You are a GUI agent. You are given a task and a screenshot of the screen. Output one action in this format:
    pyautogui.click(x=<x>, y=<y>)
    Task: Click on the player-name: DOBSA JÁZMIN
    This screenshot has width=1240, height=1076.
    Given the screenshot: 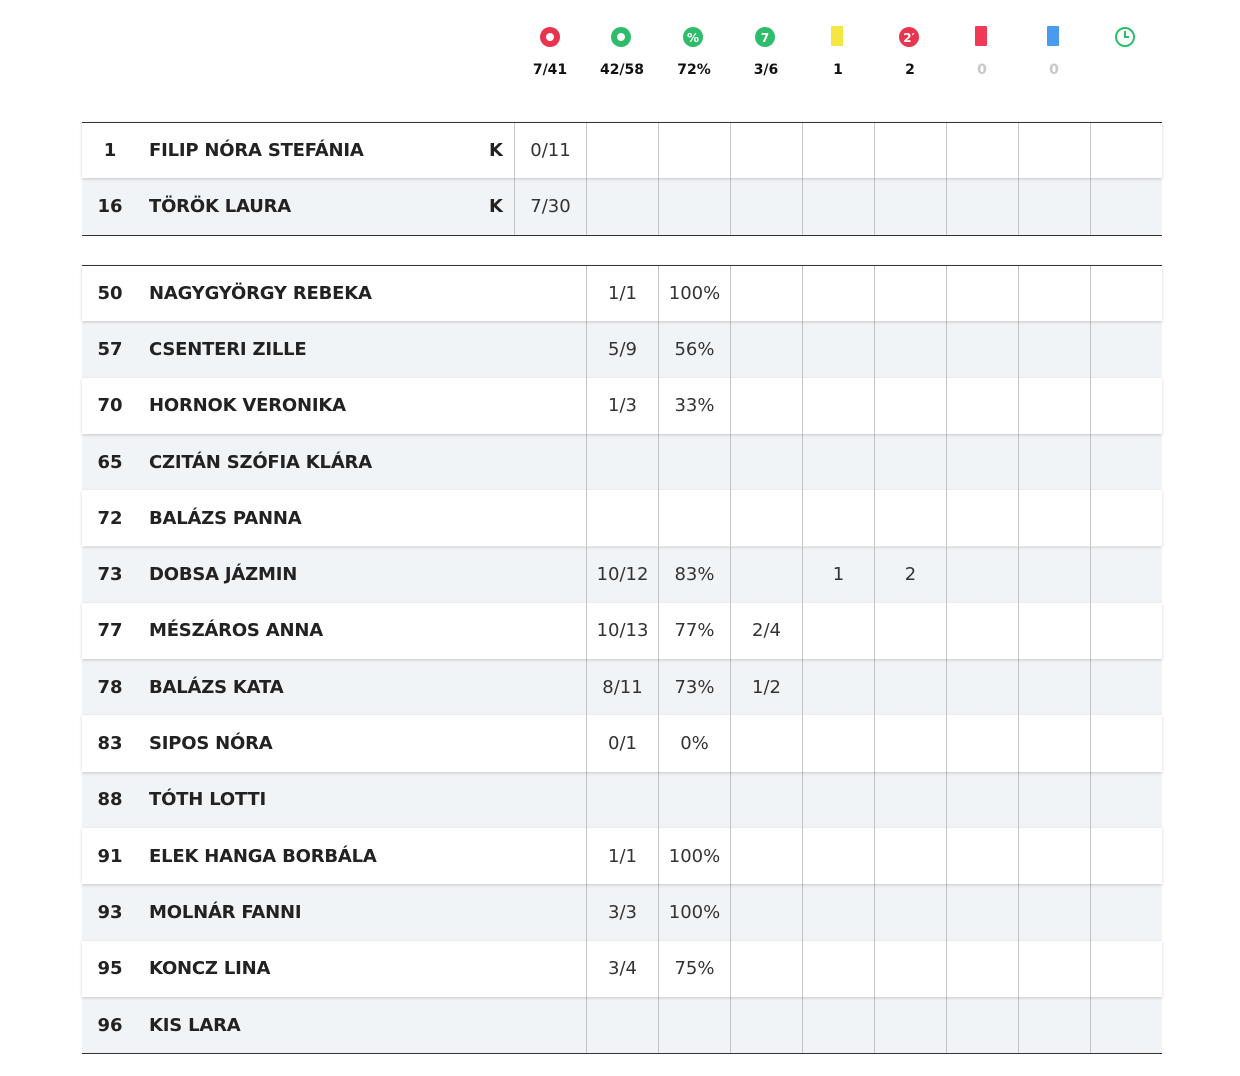 What is the action you would take?
    pyautogui.click(x=223, y=575)
    